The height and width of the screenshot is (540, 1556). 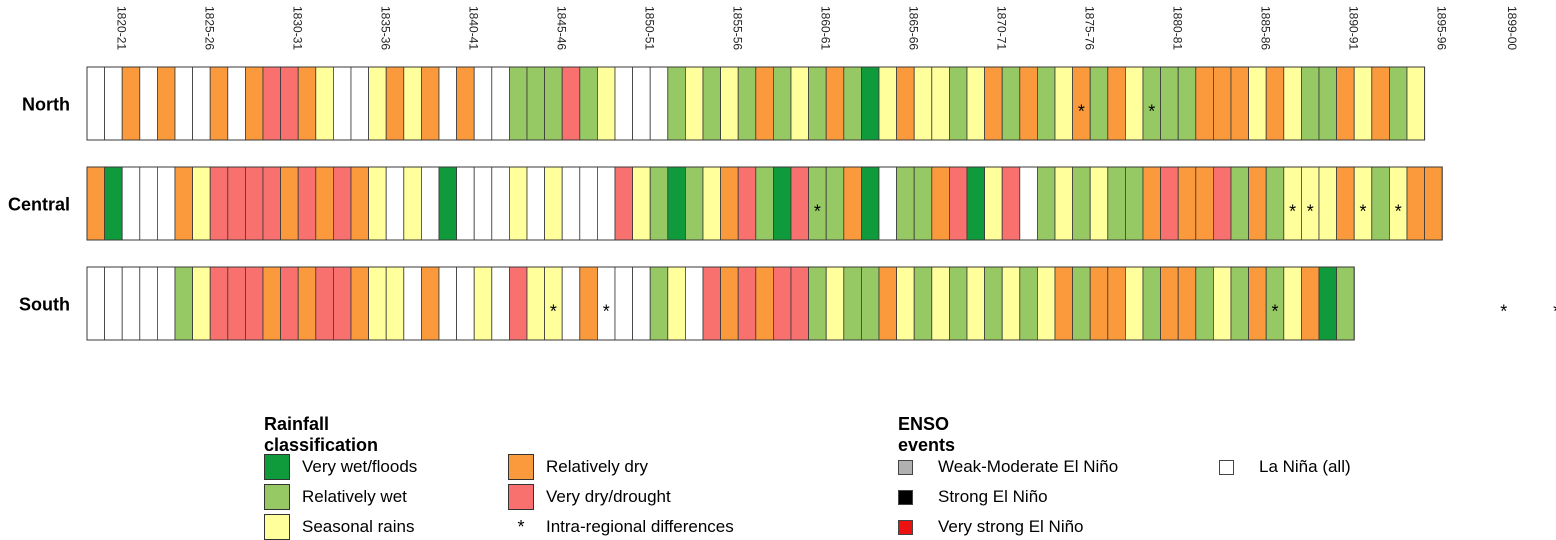 I want to click on year-tick-label: 1845-46, so click(x=561, y=28).